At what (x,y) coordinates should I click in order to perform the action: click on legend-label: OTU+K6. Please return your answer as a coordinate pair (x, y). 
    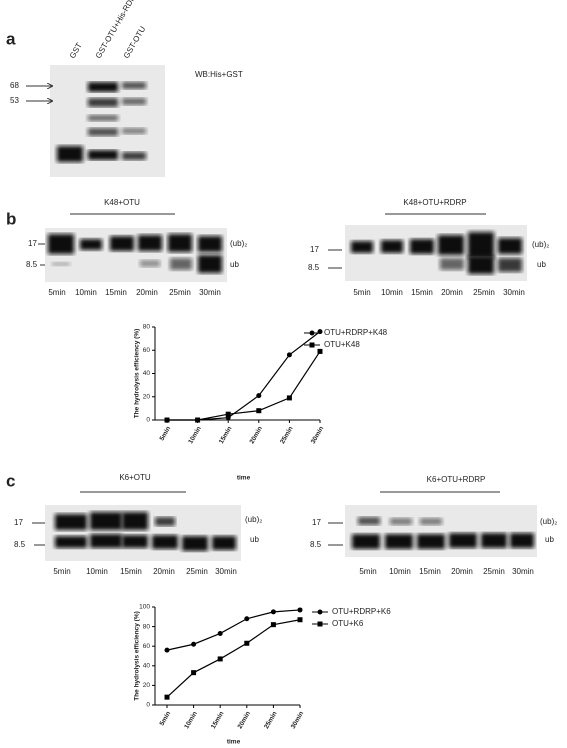
    Looking at the image, I should click on (348, 623).